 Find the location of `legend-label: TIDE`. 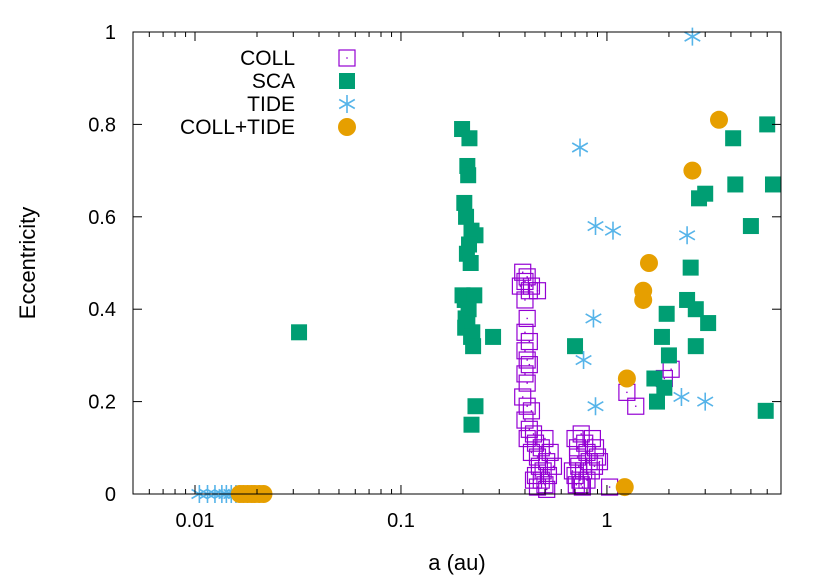

legend-label: TIDE is located at coordinates (271, 104).